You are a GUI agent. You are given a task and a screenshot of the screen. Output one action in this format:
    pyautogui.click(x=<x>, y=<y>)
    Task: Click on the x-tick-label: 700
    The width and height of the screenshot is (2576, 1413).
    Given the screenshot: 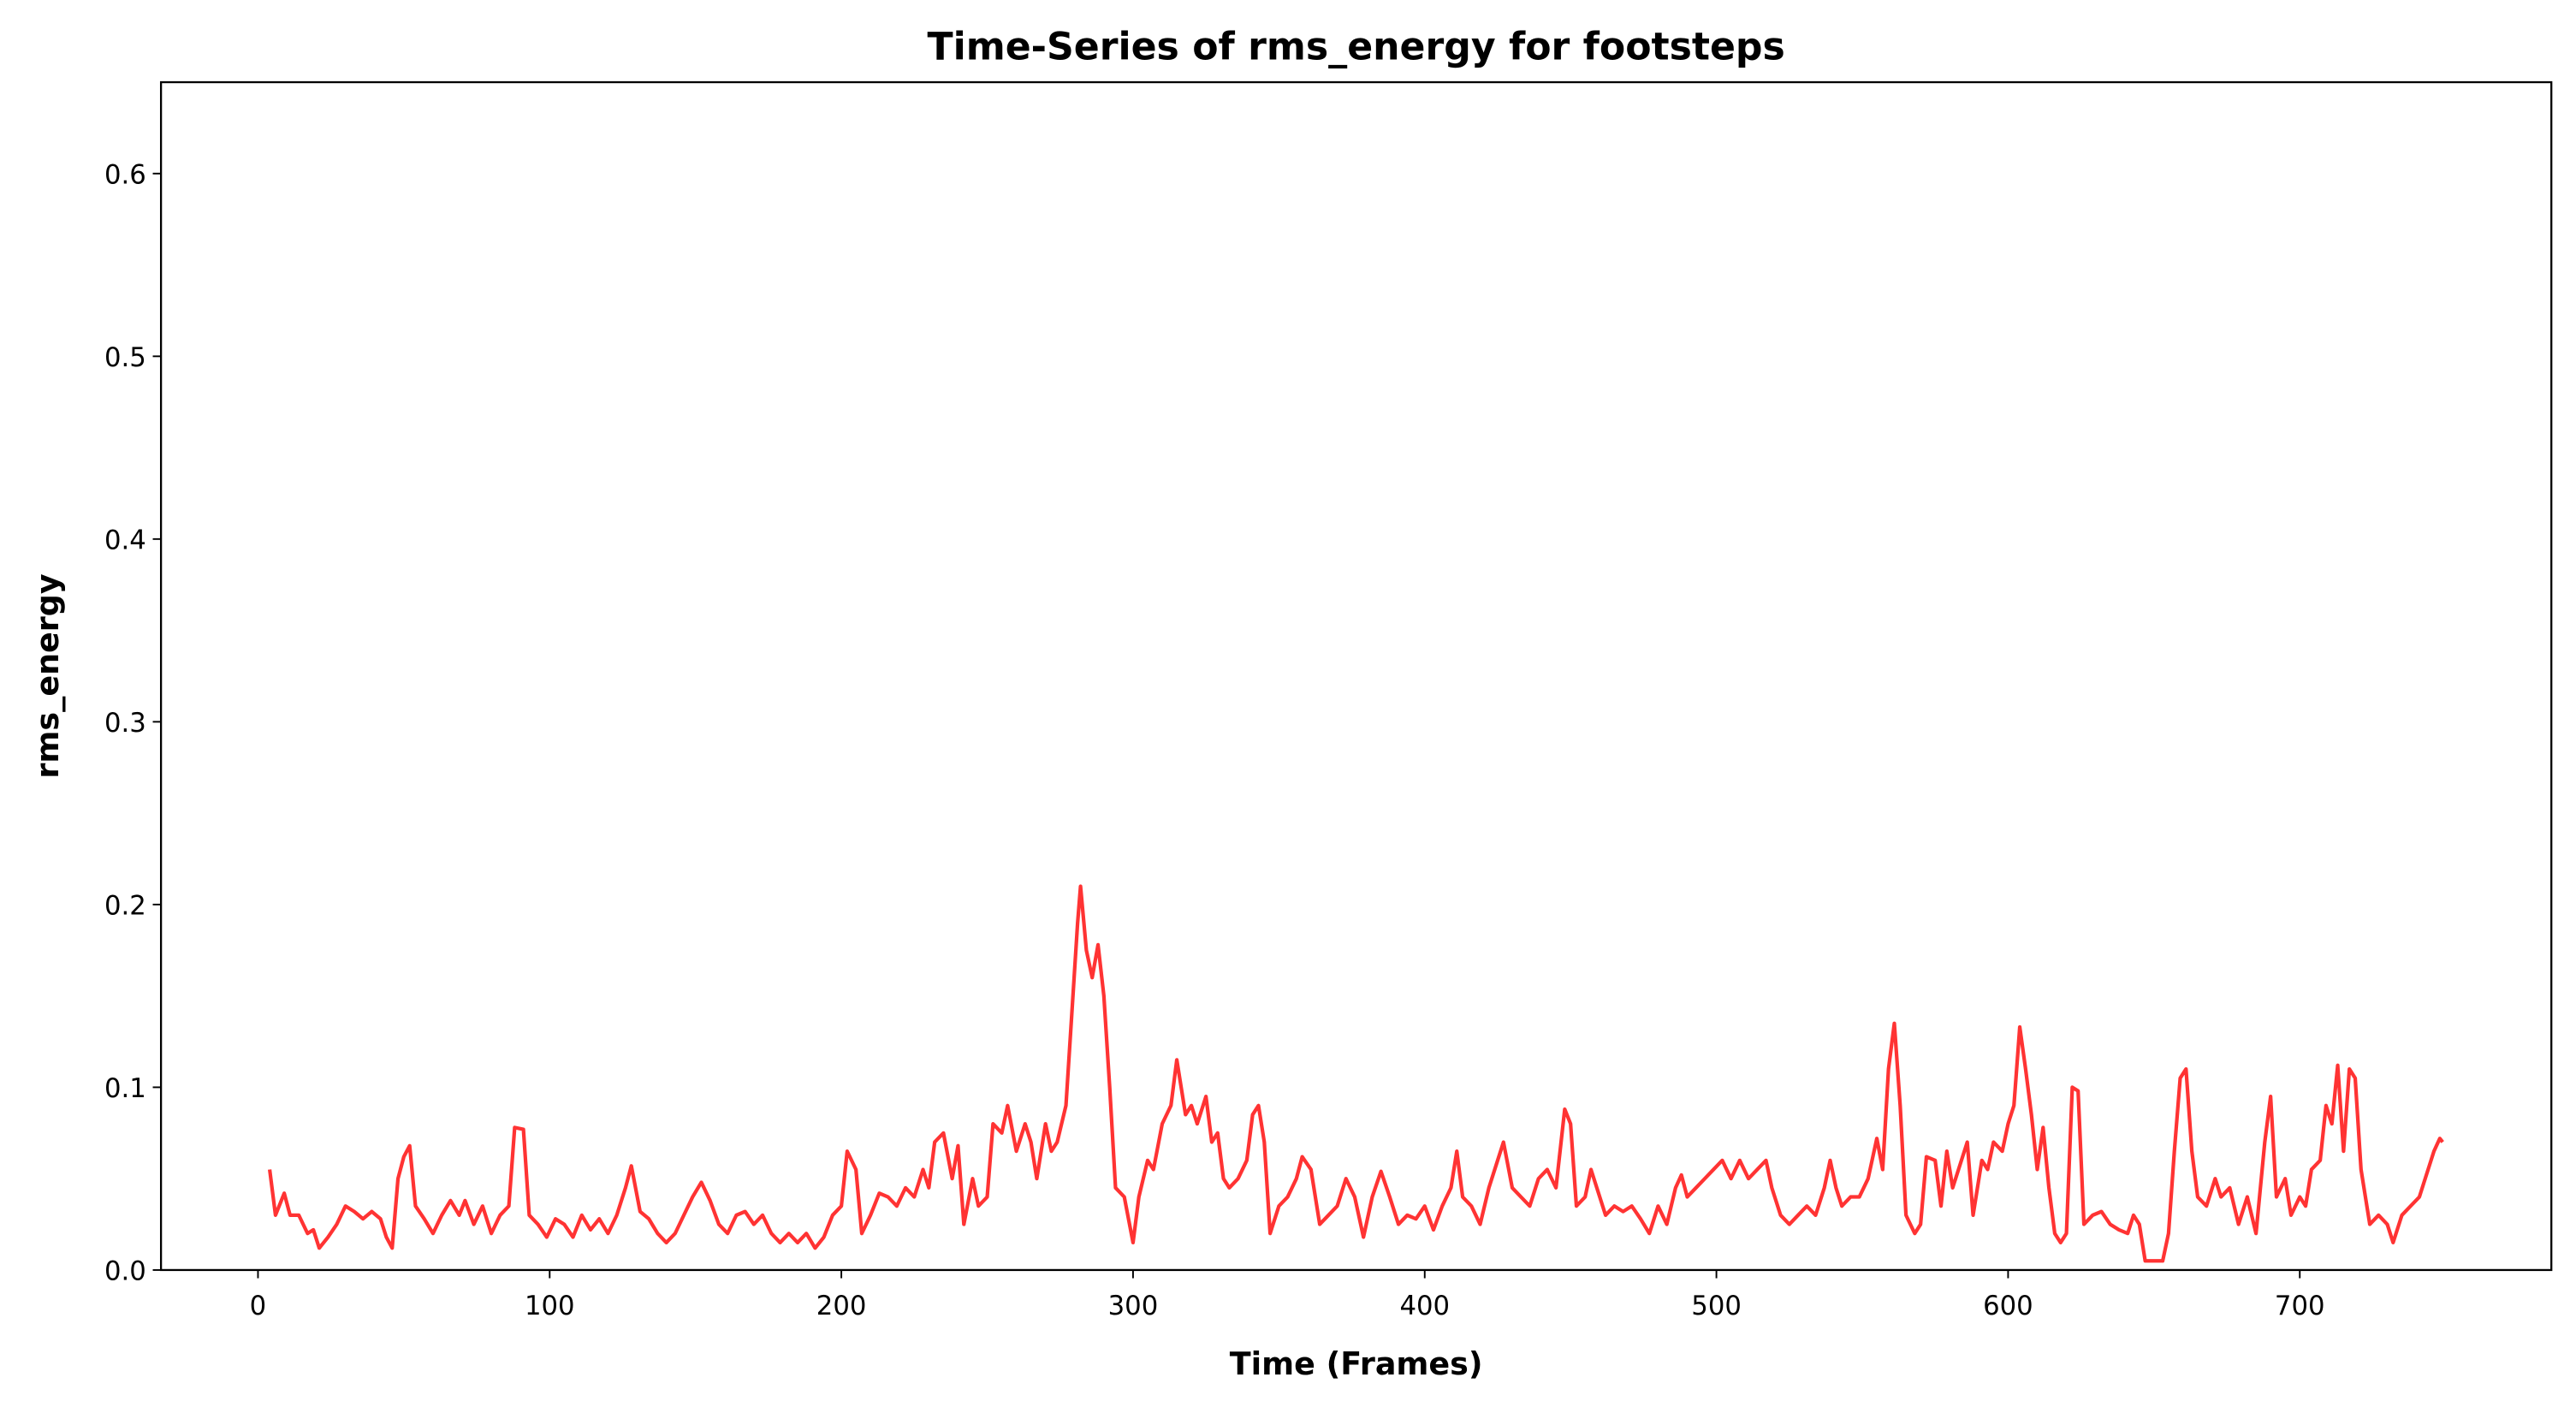 What is the action you would take?
    pyautogui.click(x=2300, y=1306)
    